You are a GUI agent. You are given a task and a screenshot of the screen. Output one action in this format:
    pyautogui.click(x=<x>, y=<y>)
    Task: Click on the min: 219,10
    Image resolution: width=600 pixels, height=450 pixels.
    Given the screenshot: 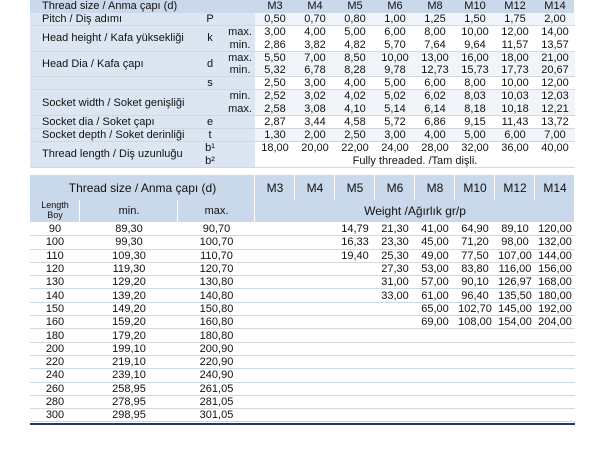 What is the action you would take?
    pyautogui.click(x=129, y=362)
    